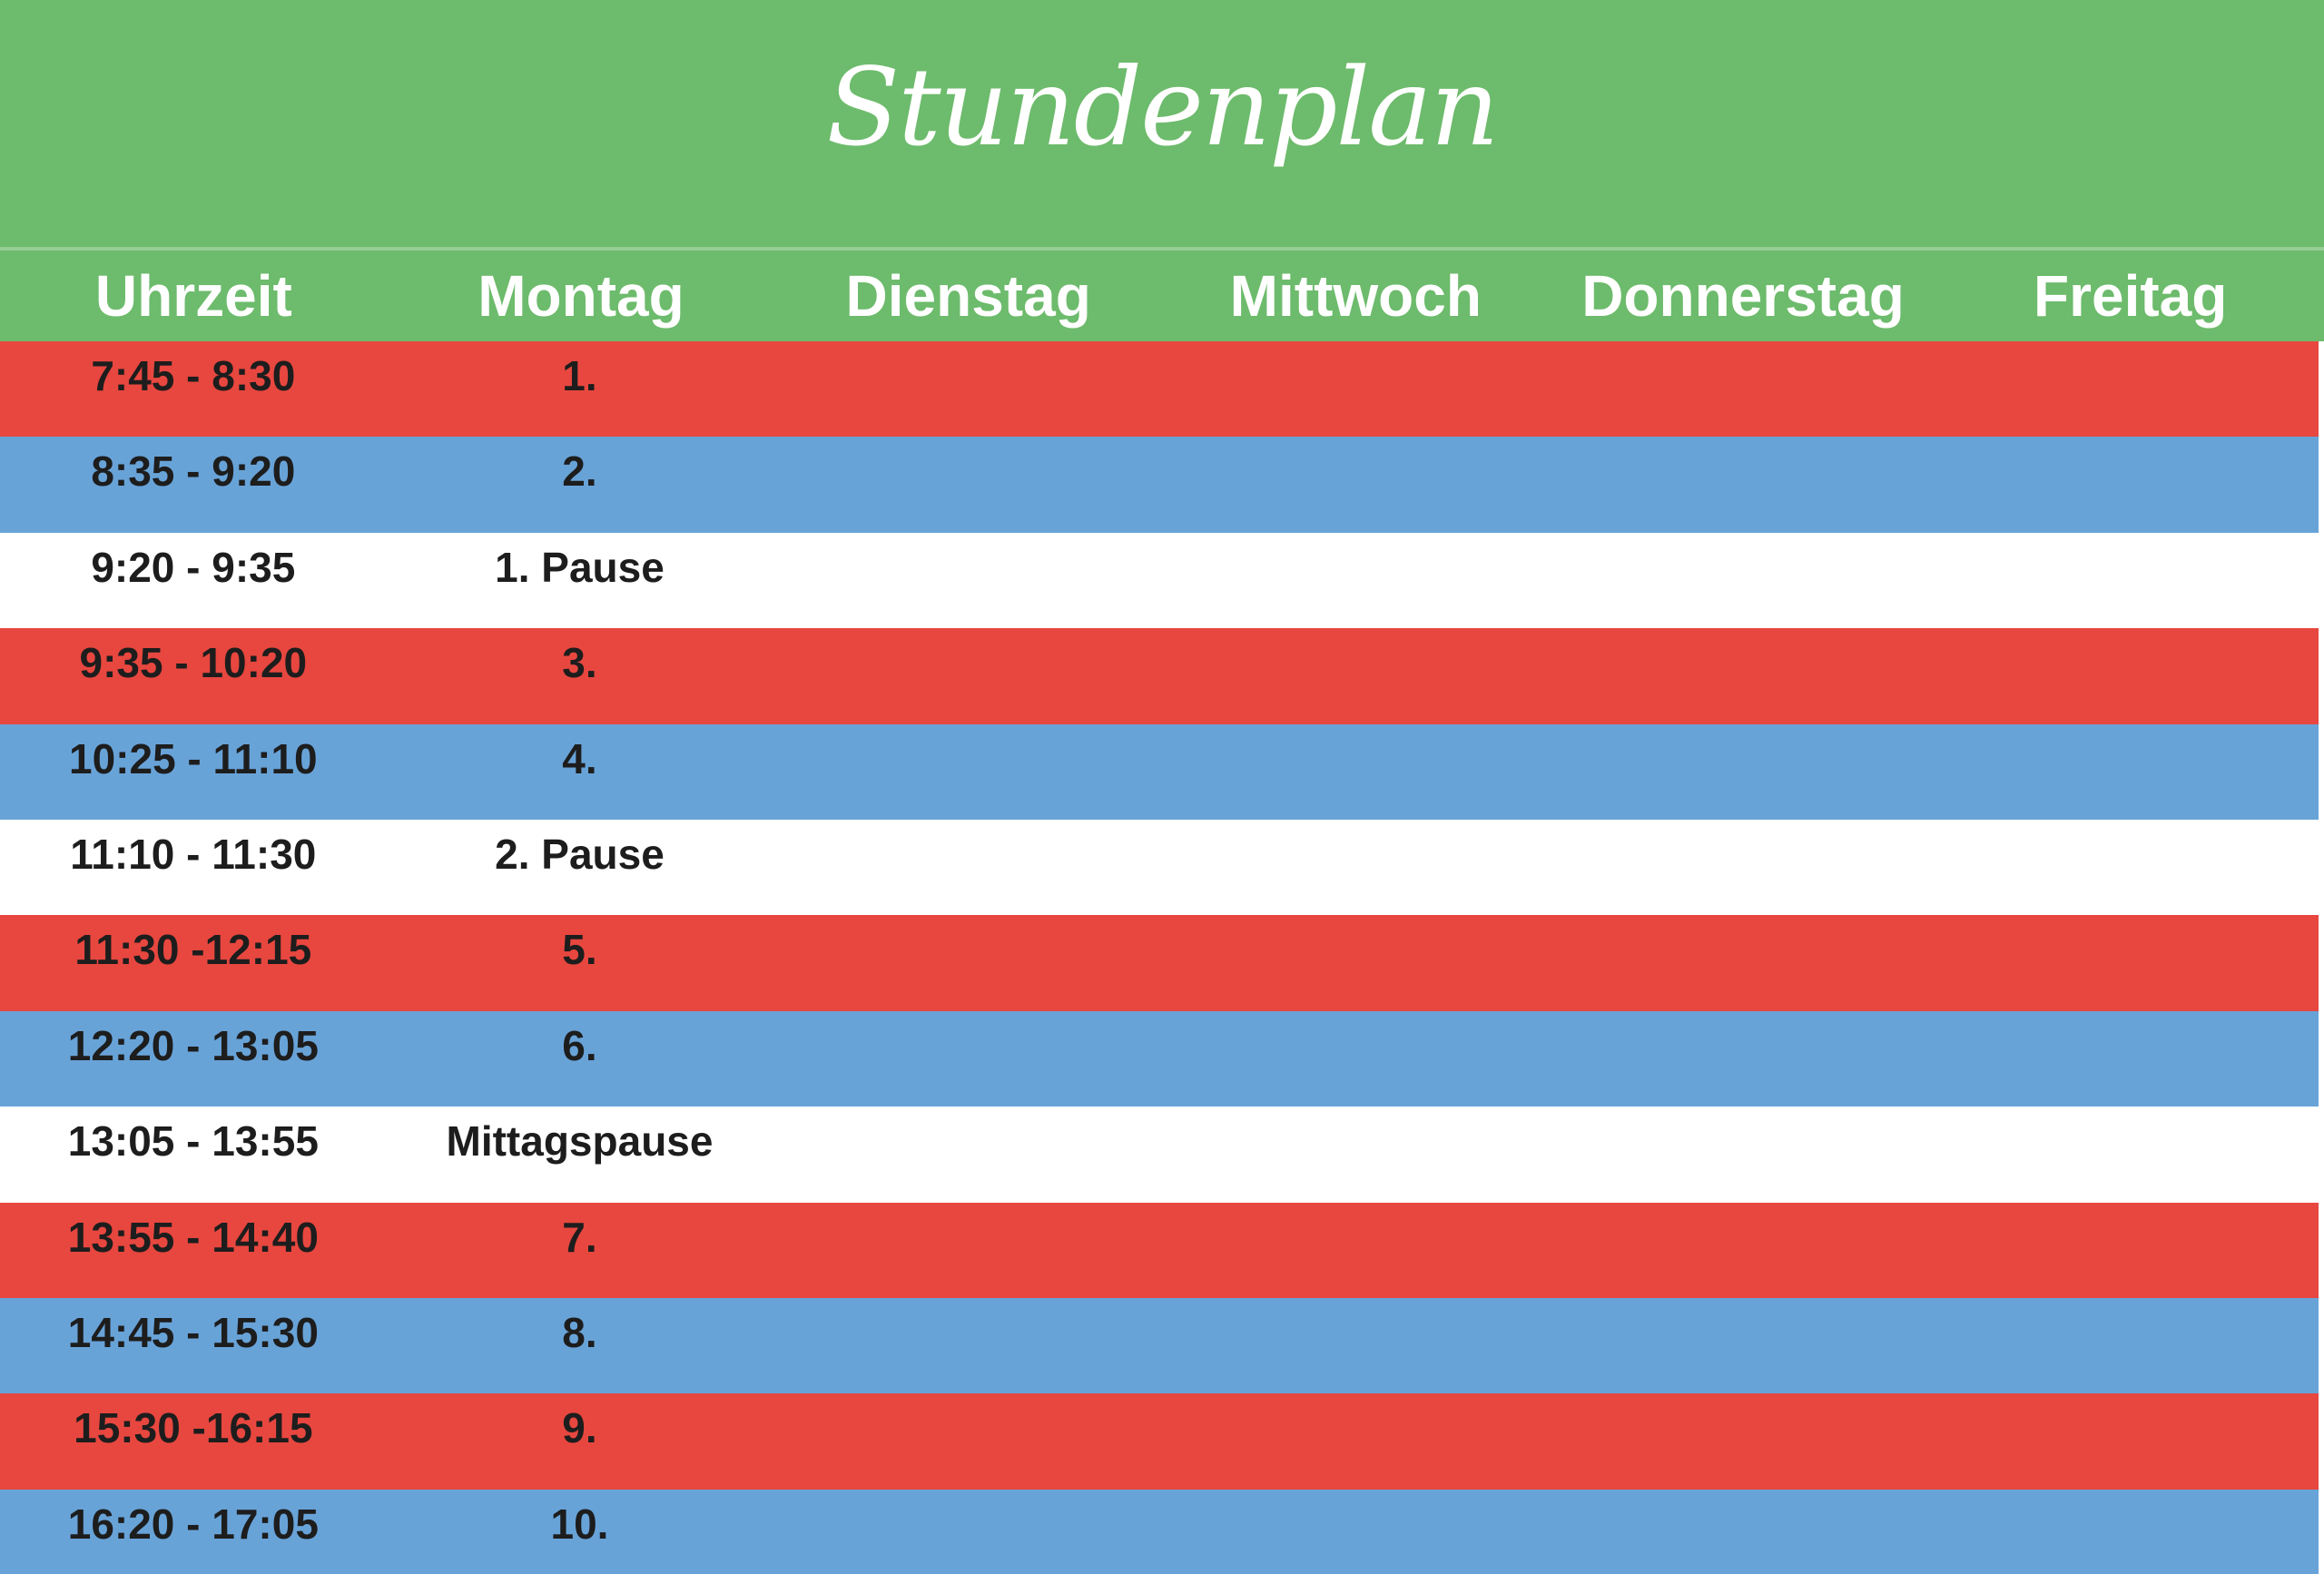 The image size is (2324, 1574). What do you see at coordinates (1355, 296) in the screenshot?
I see `column-header-mittwoch: Mittwoch` at bounding box center [1355, 296].